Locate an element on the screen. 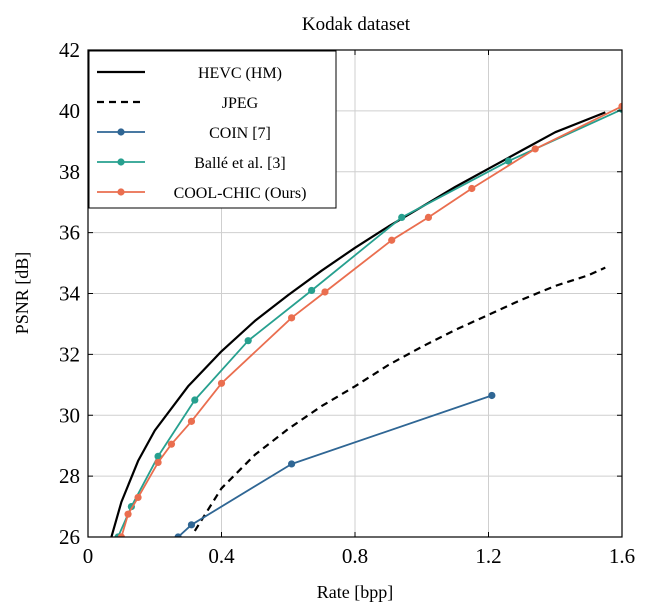 This screenshot has height=607, width=648. legend-label-hevc-hm: HEVC (HM) is located at coordinates (240, 73).